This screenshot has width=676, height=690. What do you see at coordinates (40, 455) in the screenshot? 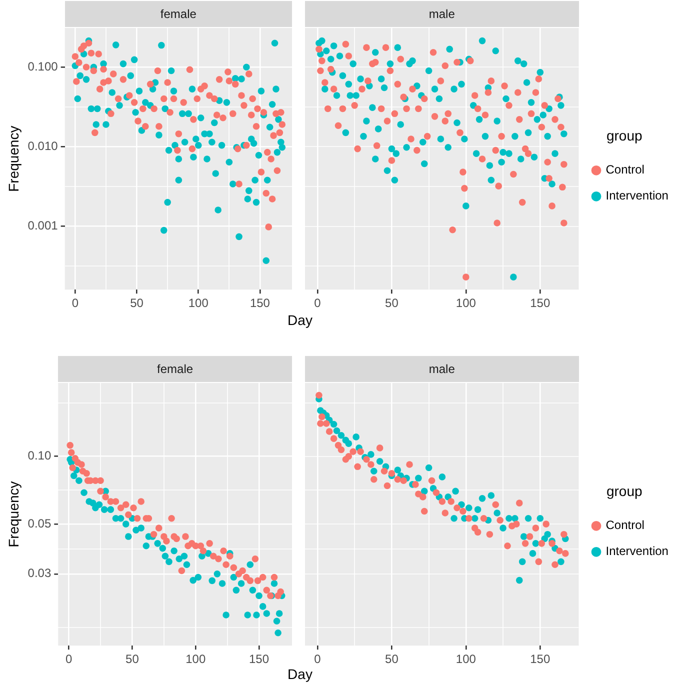
I see `y-tick-label: 0.10` at bounding box center [40, 455].